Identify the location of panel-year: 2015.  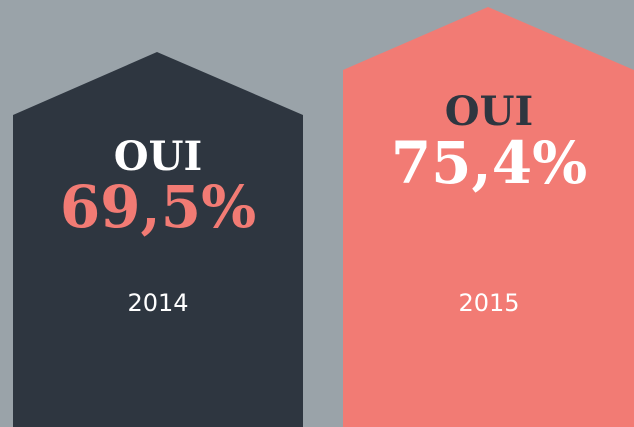
(488, 303).